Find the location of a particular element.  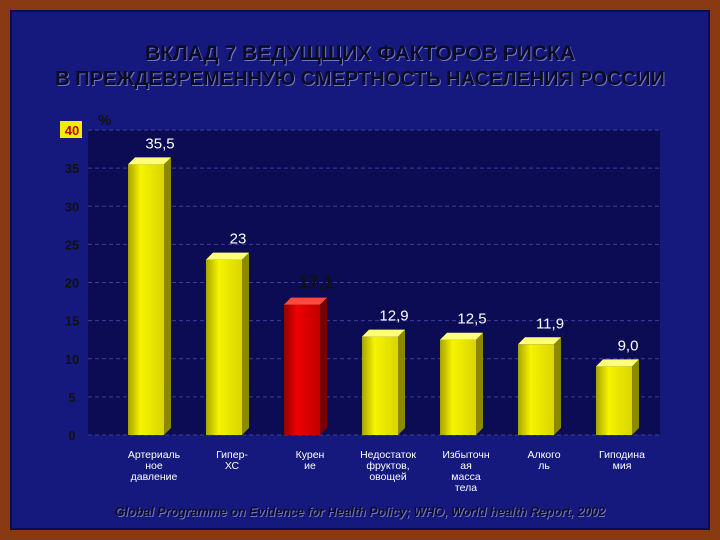

category-label-line: ное is located at coordinates (154, 466).